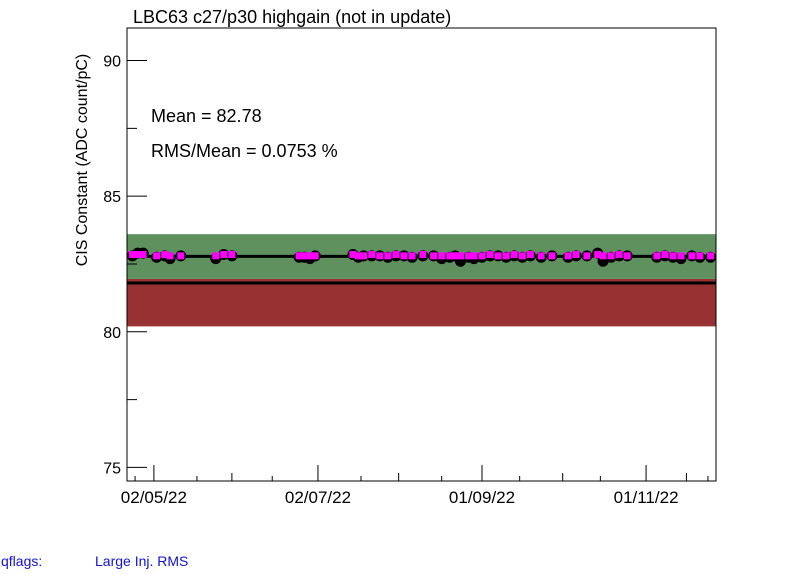 This screenshot has height=574, width=796. What do you see at coordinates (421, 302) in the screenshot?
I see `red-band` at bounding box center [421, 302].